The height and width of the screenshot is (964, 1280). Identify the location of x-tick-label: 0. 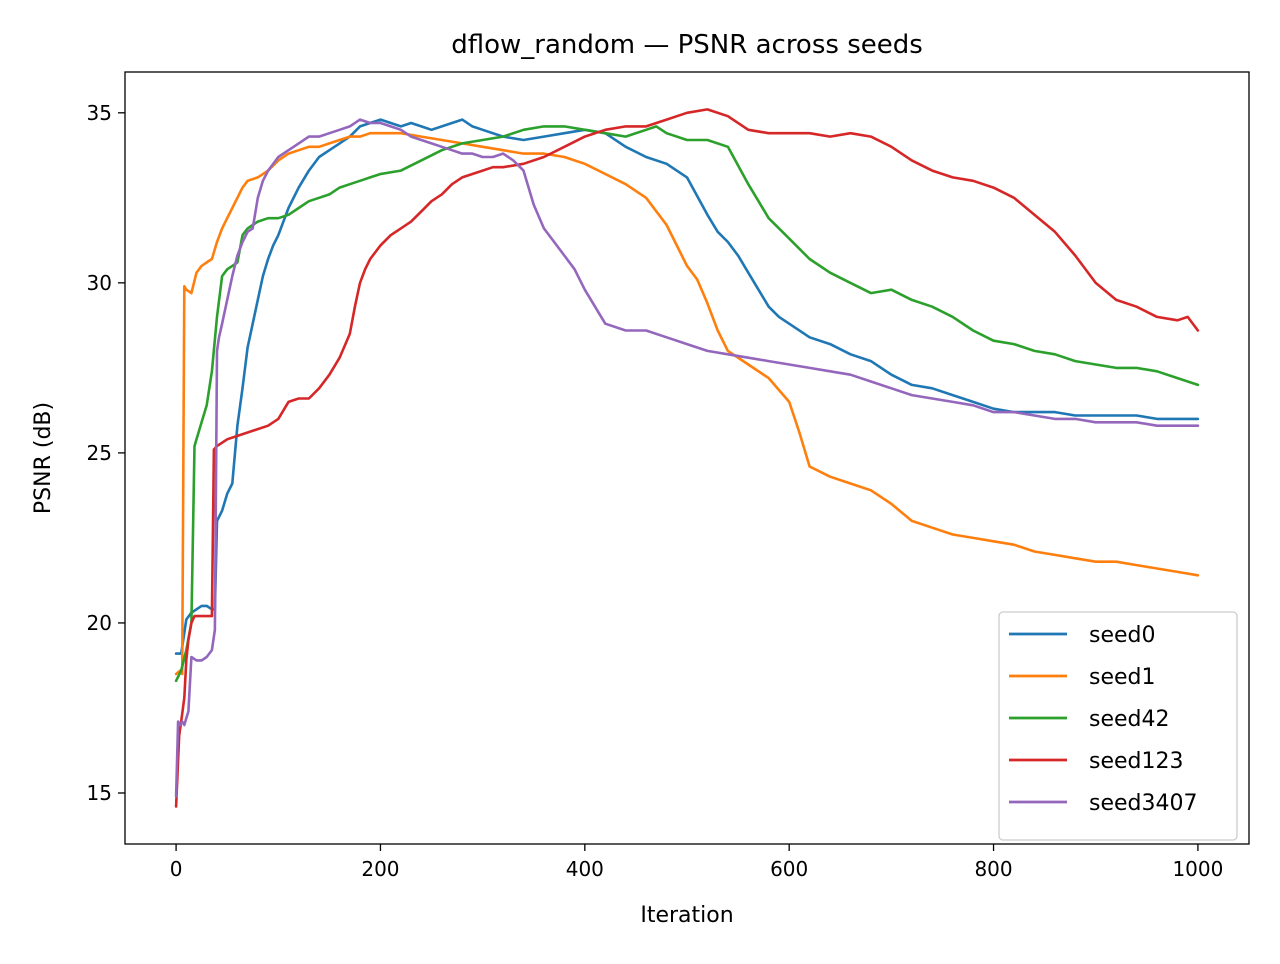
(176, 869).